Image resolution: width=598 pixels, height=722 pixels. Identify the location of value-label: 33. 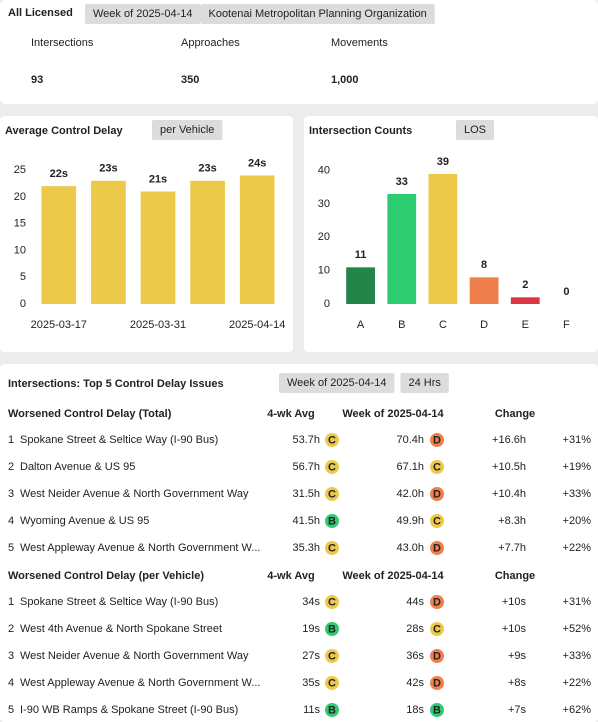
(402, 182).